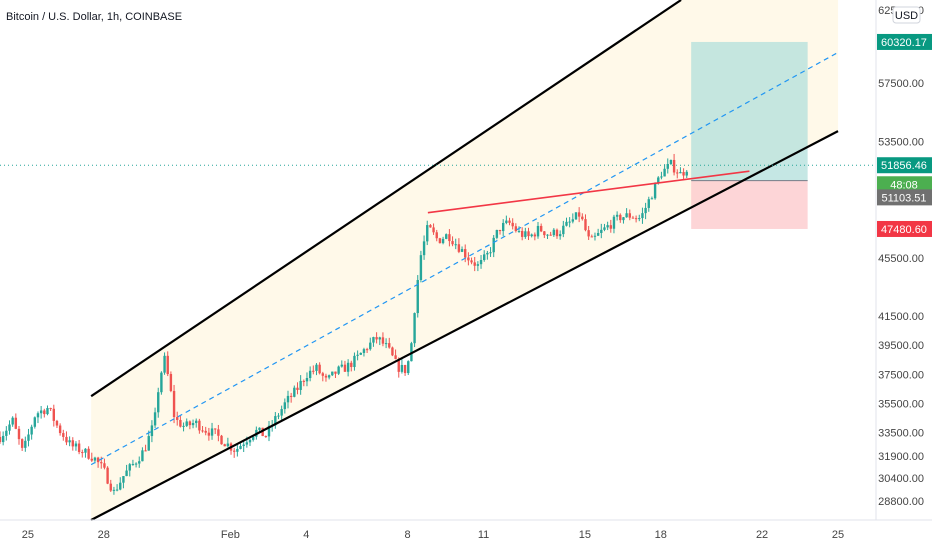  I want to click on price-tag-target, so click(904, 41).